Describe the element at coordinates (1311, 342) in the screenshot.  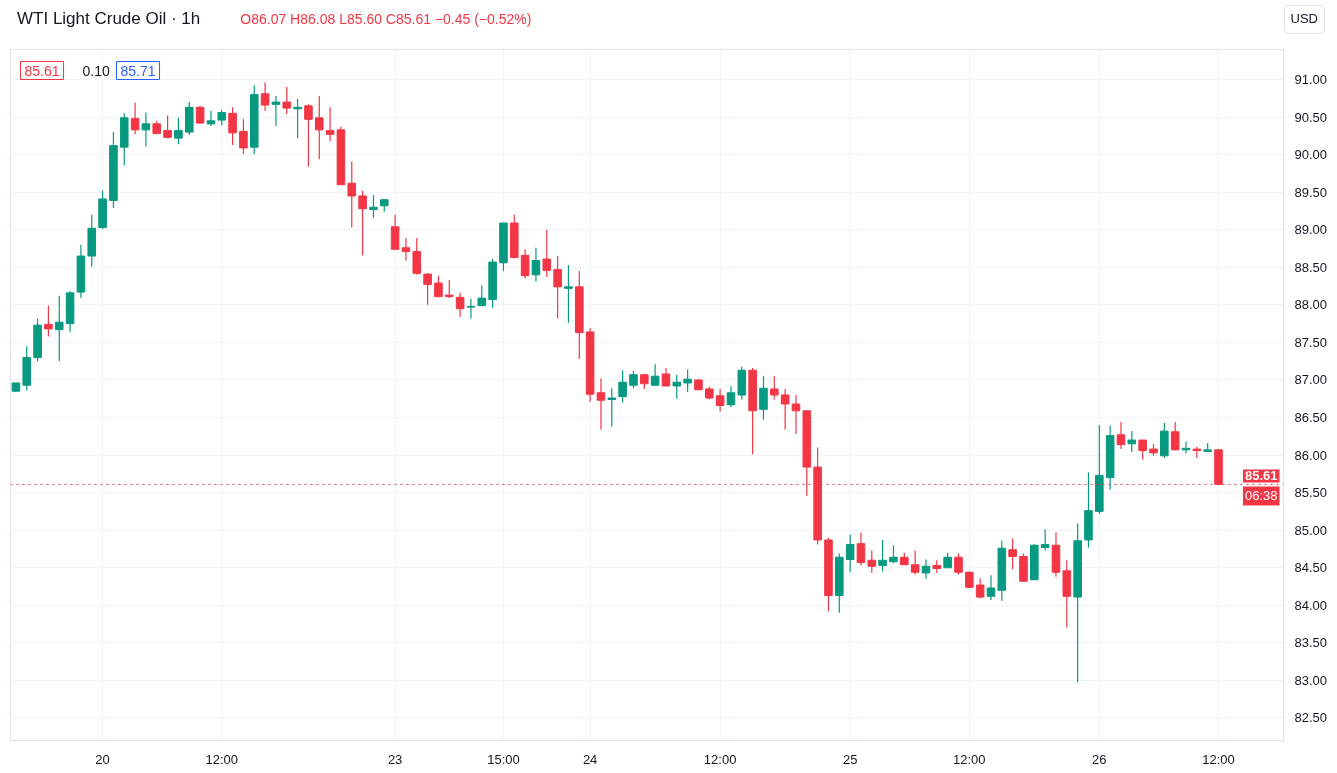
I see `y-tick-label: 87.50` at that location.